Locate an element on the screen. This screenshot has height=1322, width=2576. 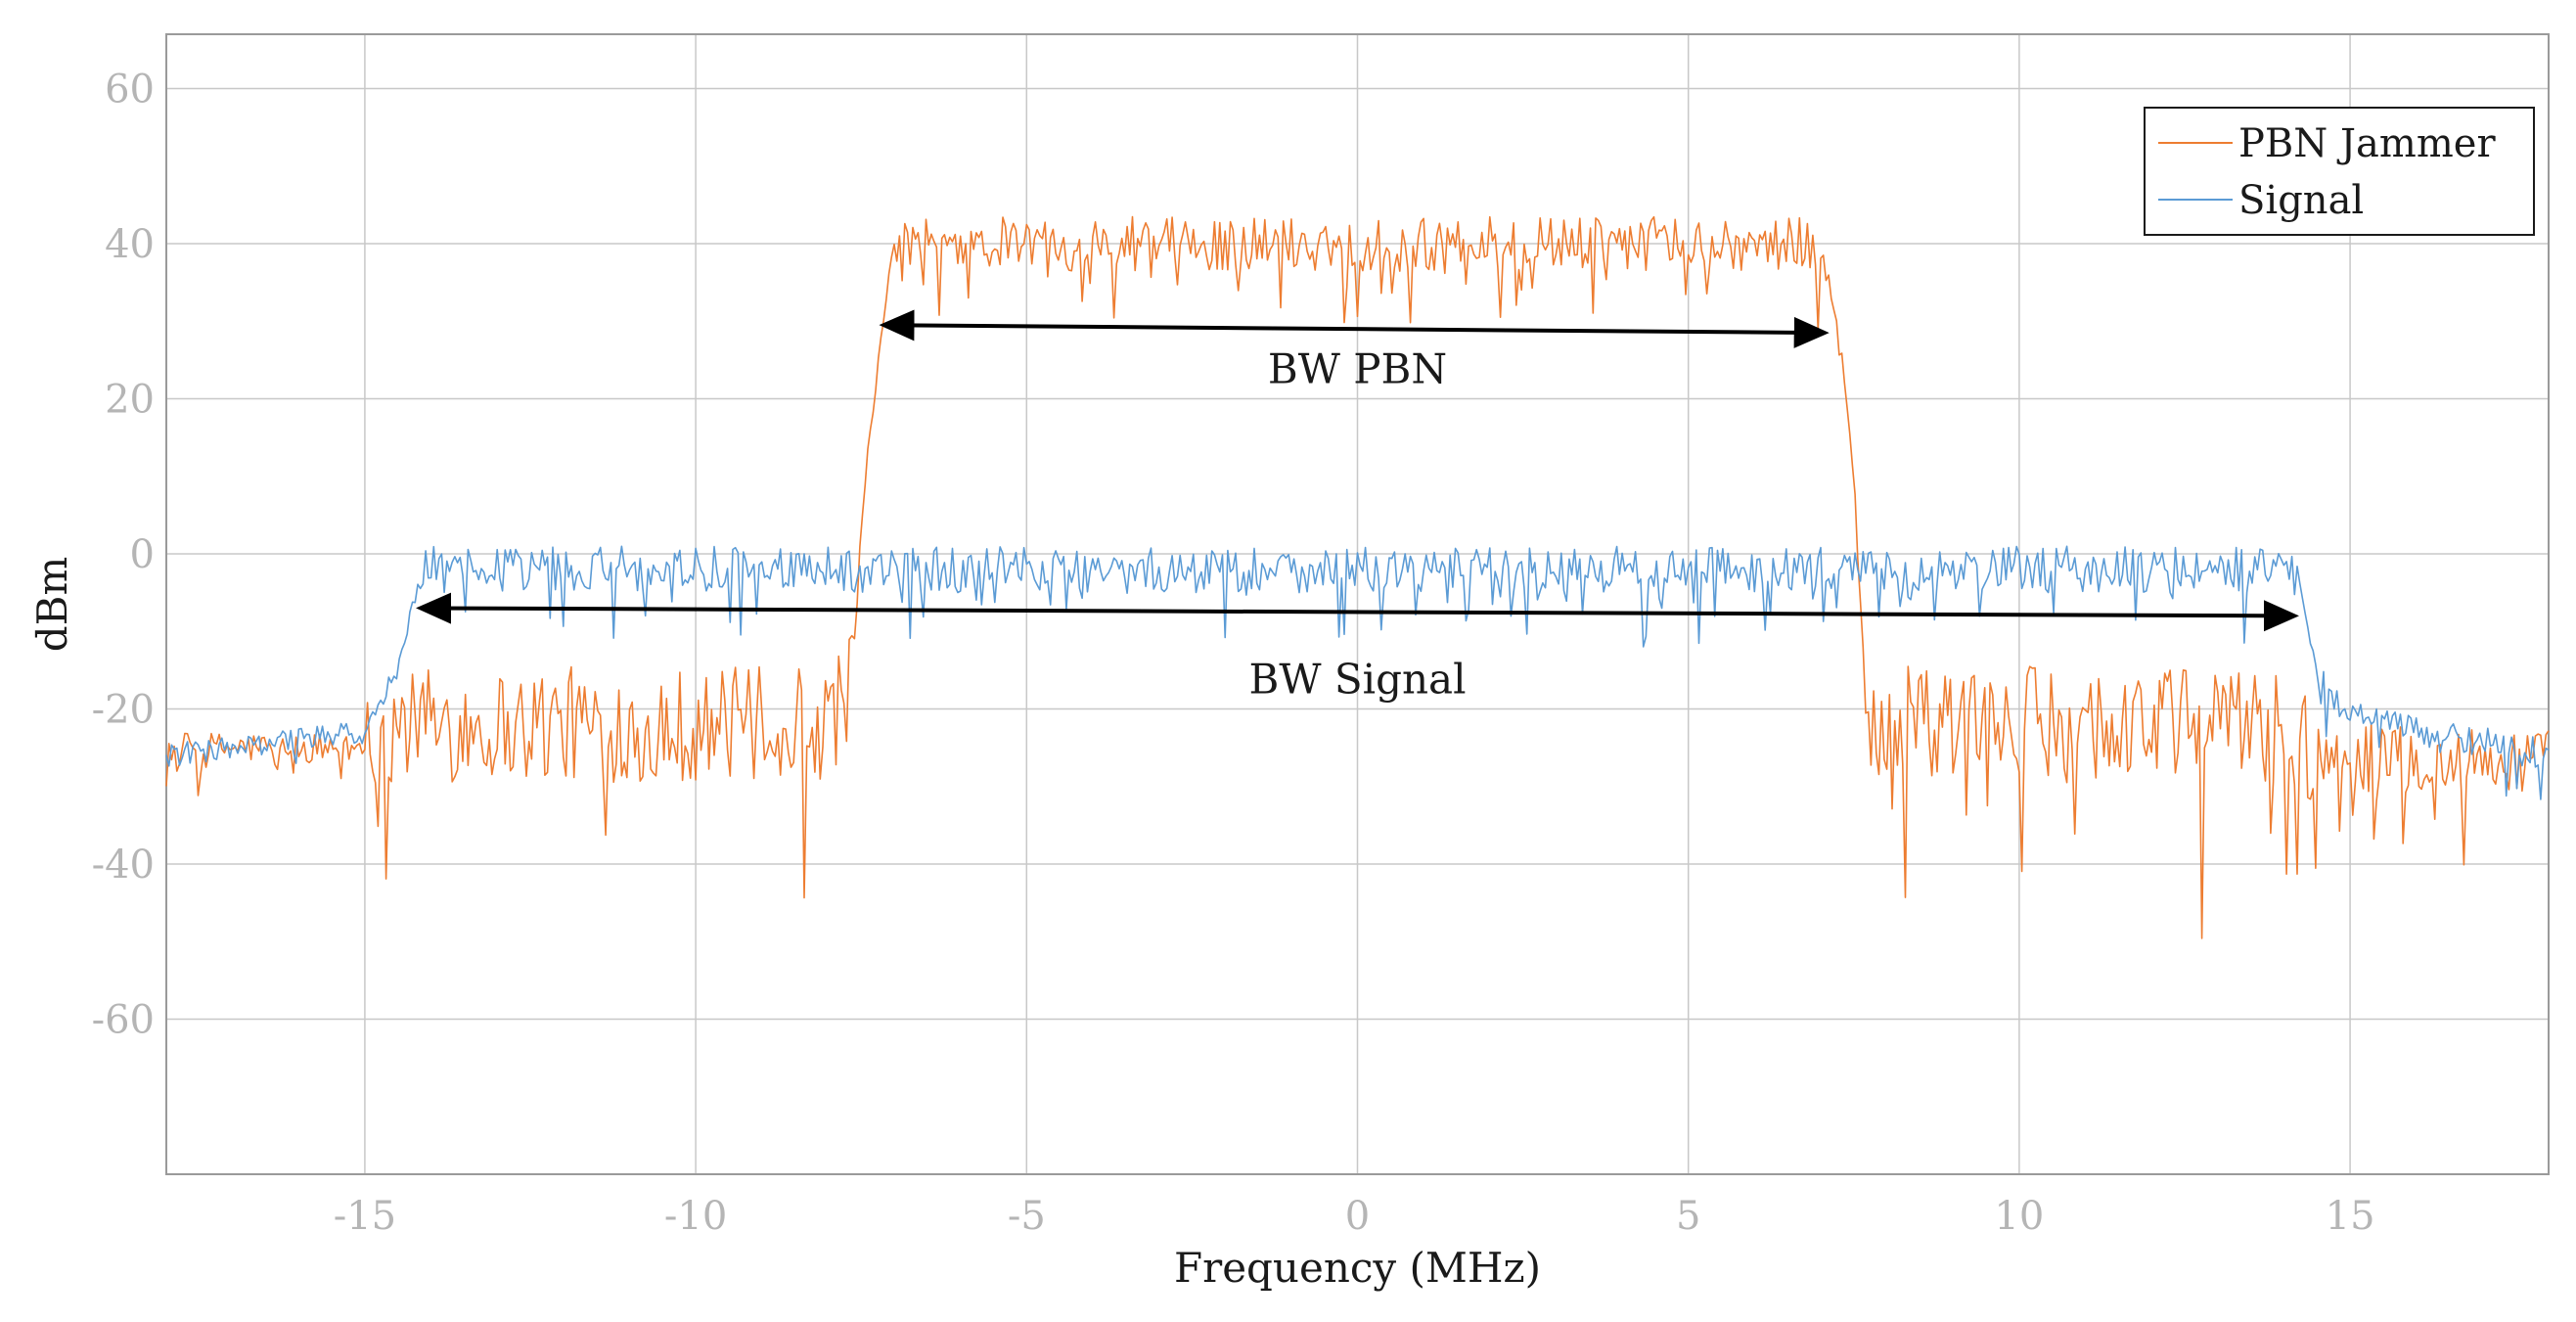
y-tick-label: -20 is located at coordinates (123, 709).